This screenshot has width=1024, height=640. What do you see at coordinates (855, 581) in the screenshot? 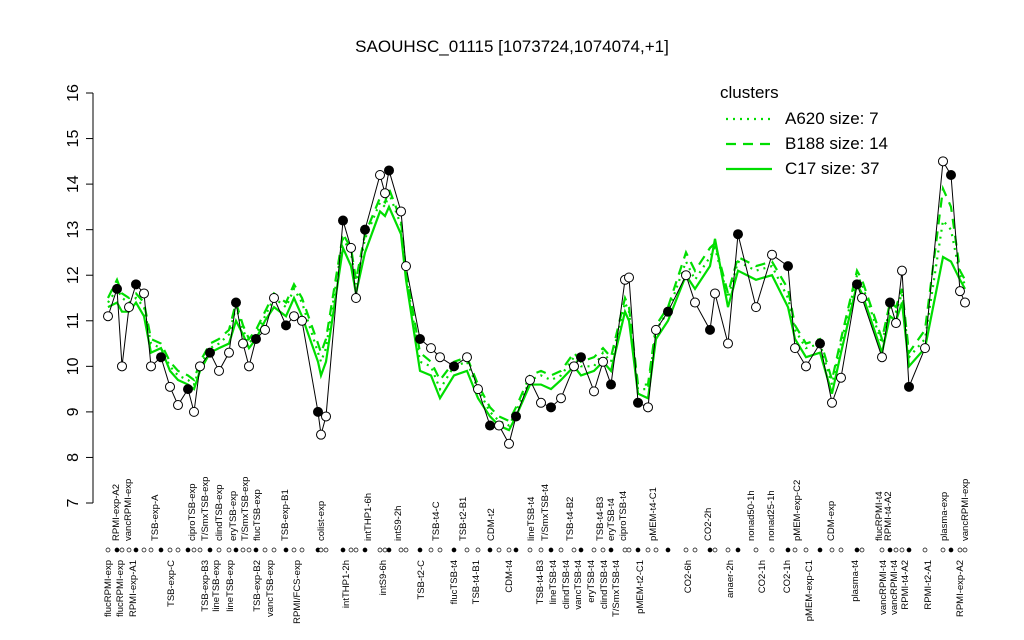
I see `x-tick-label: plasma-t4` at bounding box center [855, 581].